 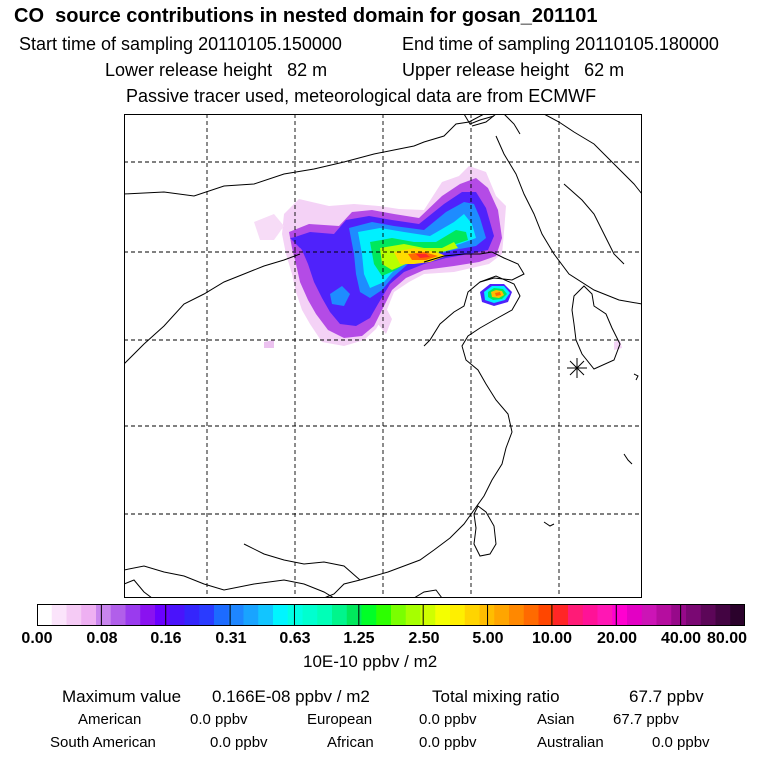 I want to click on region-name: South American, so click(x=103, y=742).